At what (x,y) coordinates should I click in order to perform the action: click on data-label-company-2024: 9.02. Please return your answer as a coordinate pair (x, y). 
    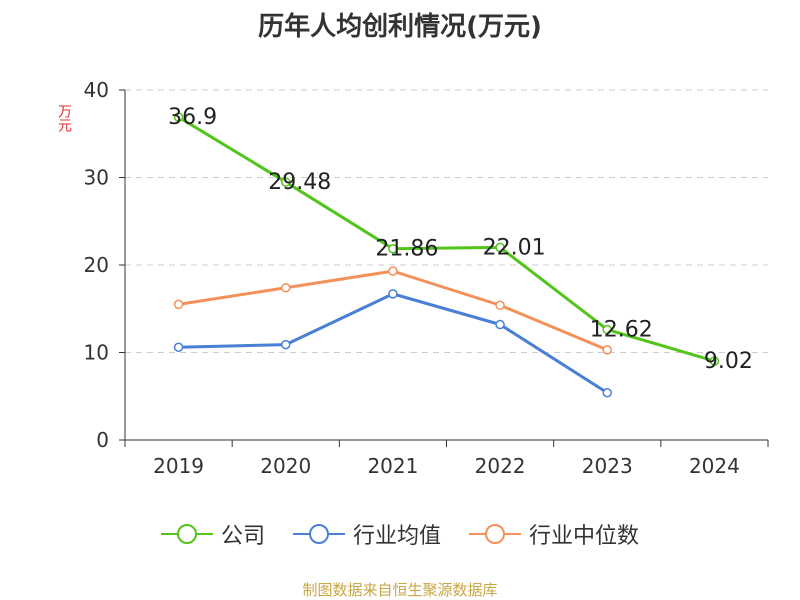
    Looking at the image, I should click on (728, 361).